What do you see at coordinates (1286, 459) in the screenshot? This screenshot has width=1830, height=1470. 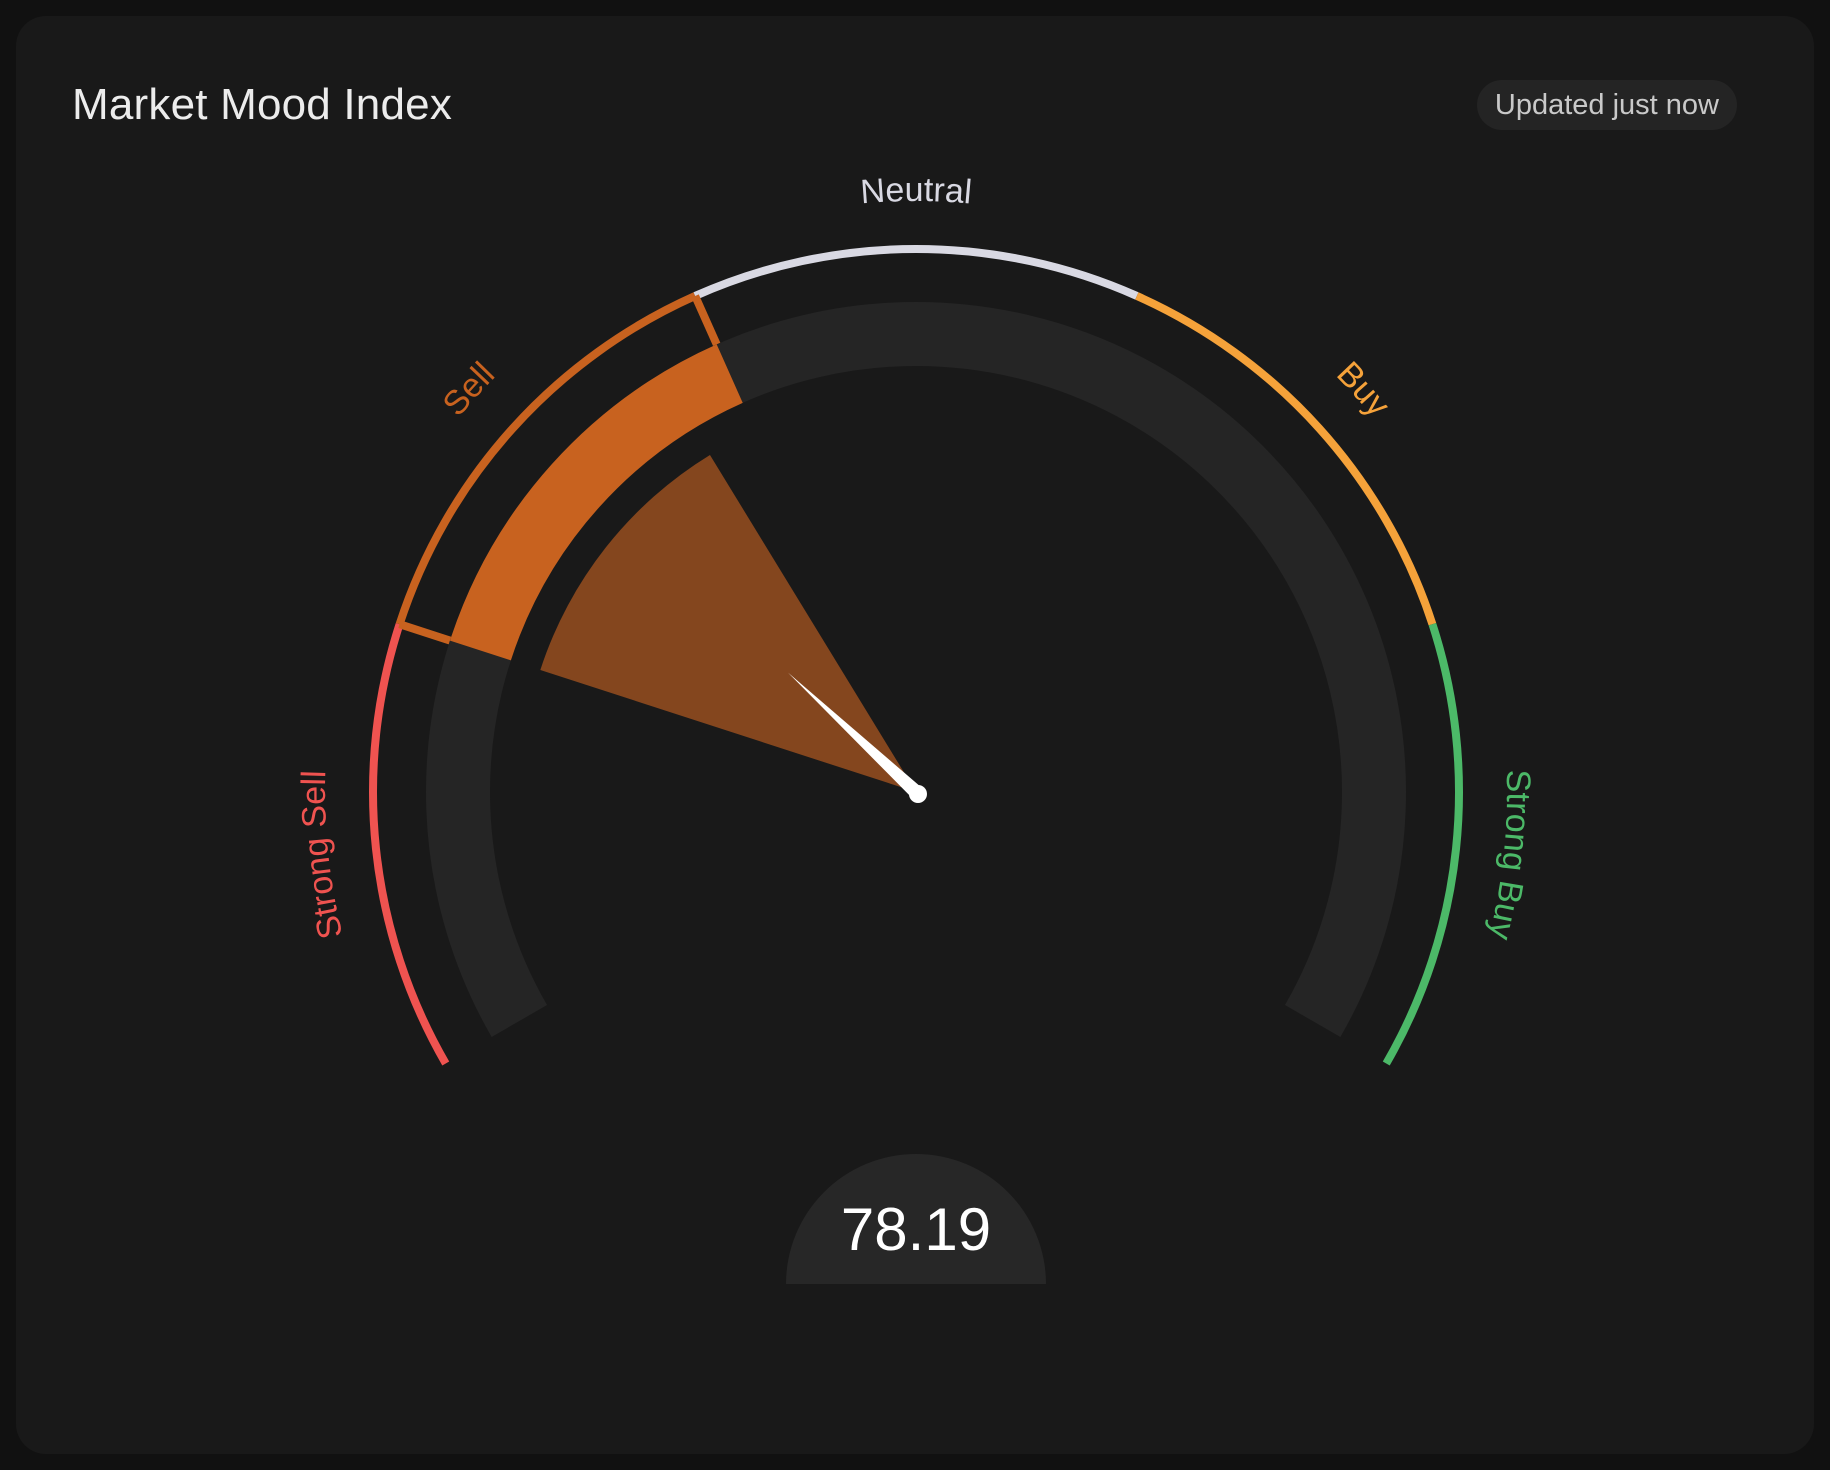 I see `zone-arc-buy` at bounding box center [1286, 459].